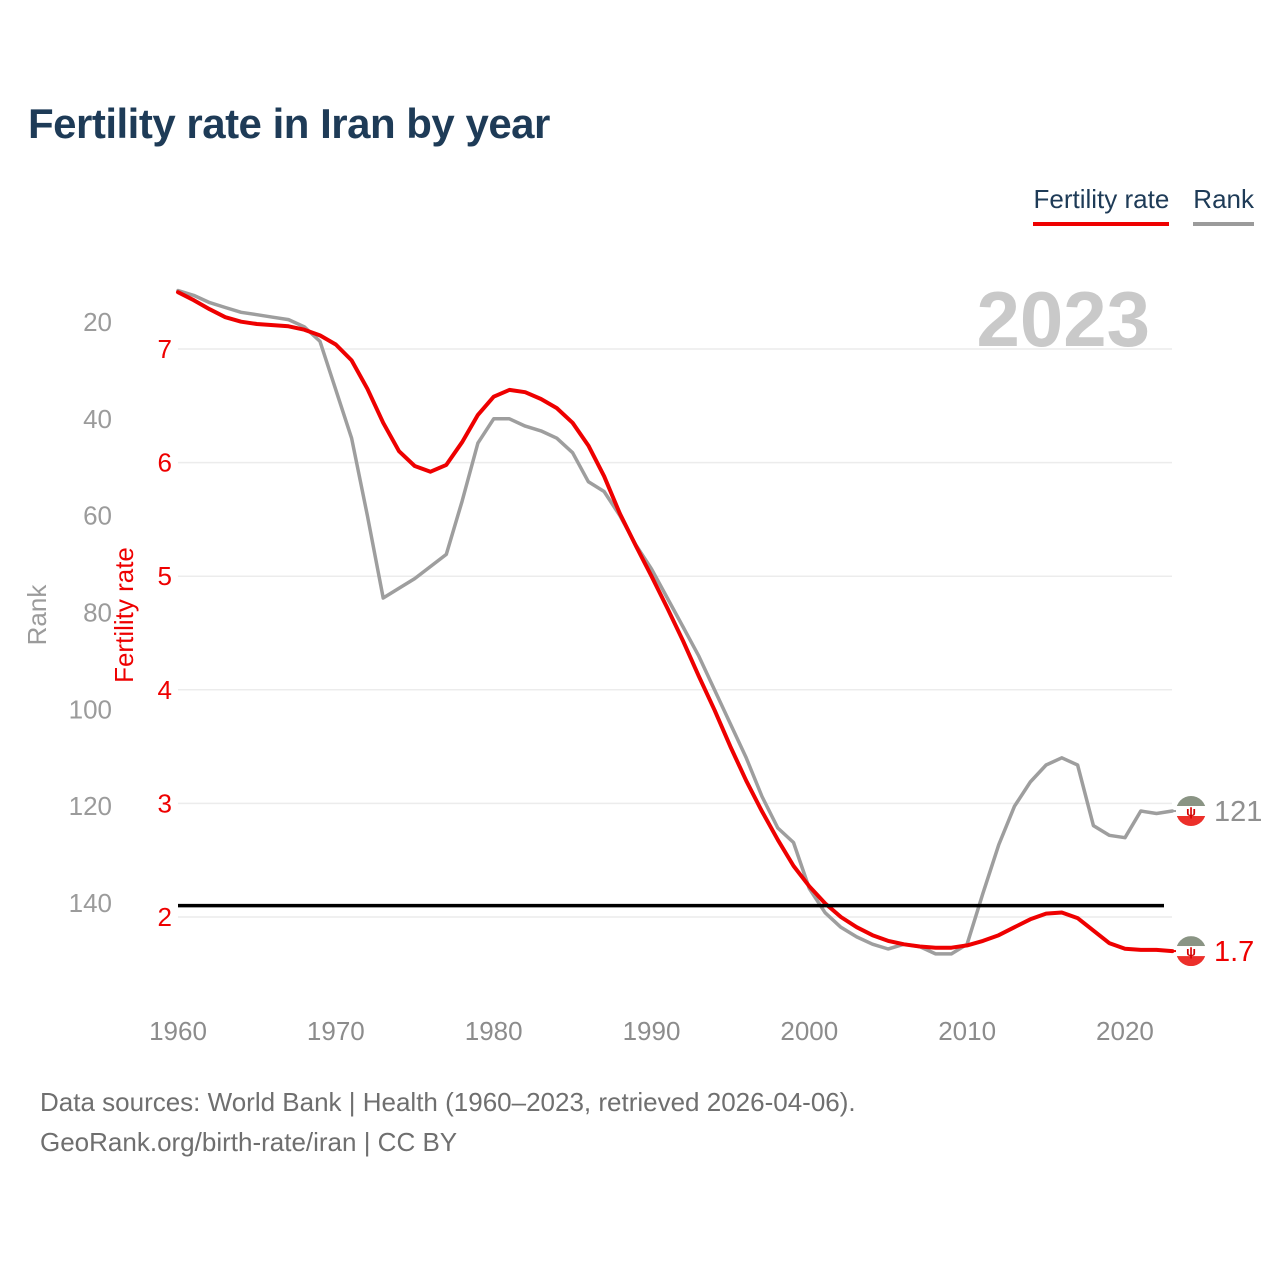 The height and width of the screenshot is (1280, 1280). I want to click on page-title: Fertility rate in Iran by year, so click(289, 123).